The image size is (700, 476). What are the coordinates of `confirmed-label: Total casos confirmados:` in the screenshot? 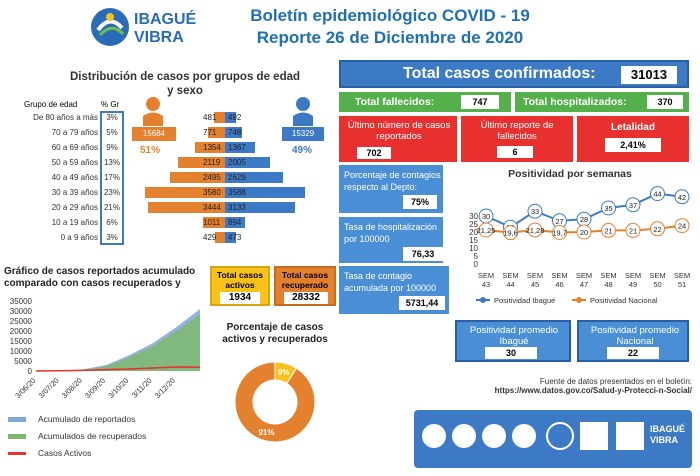 It's located at (499, 73).